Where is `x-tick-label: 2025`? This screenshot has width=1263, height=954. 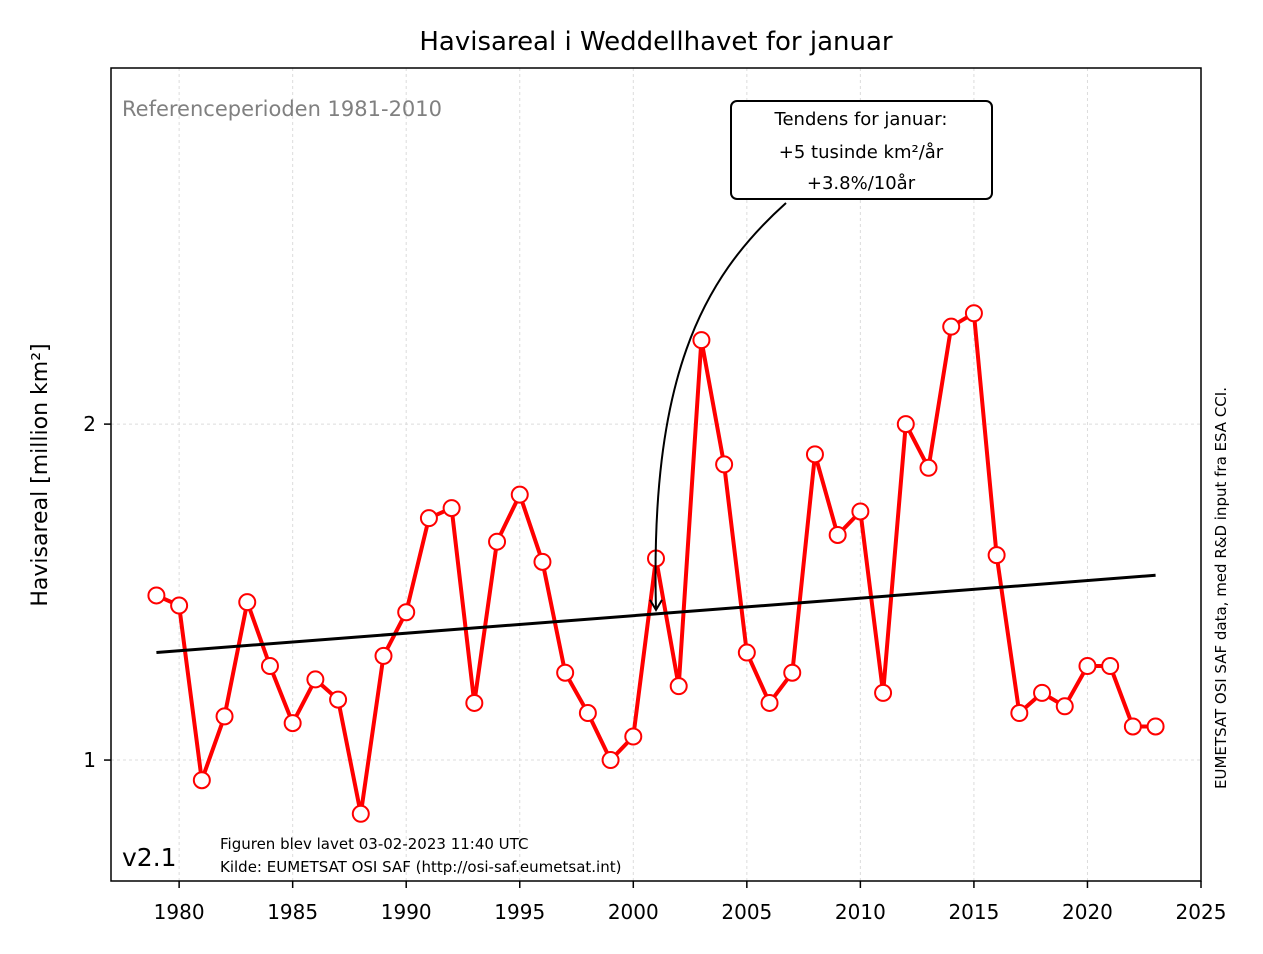
x-tick-label: 2025 is located at coordinates (1201, 912).